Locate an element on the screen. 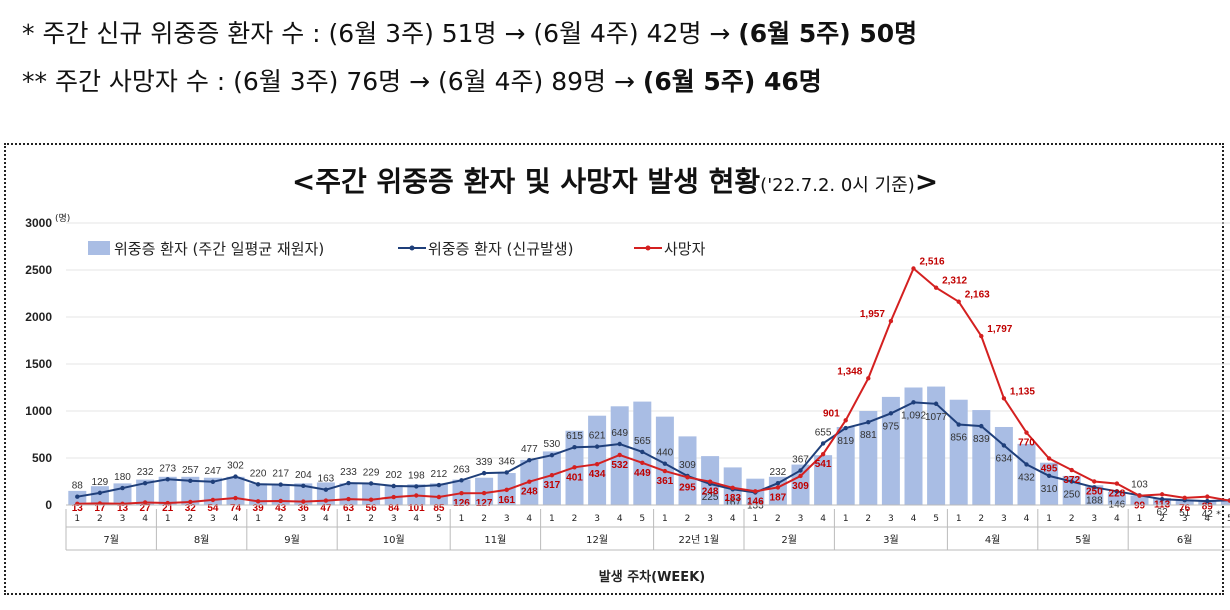 Image resolution: width=1230 pixels, height=610 pixels. x-tick-week: 1 is located at coordinates (258, 519).